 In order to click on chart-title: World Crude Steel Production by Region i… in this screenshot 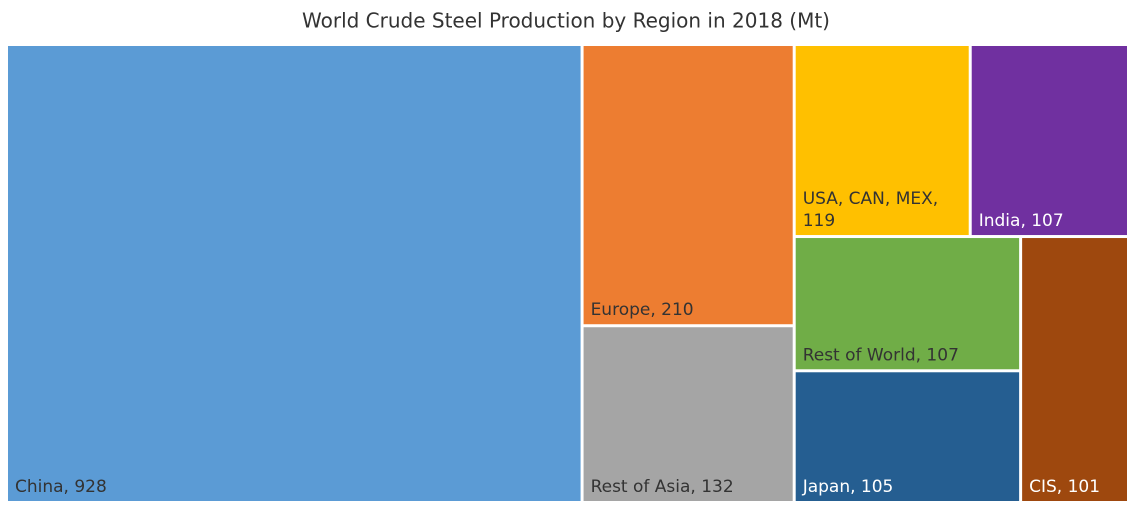, I will do `click(566, 21)`.